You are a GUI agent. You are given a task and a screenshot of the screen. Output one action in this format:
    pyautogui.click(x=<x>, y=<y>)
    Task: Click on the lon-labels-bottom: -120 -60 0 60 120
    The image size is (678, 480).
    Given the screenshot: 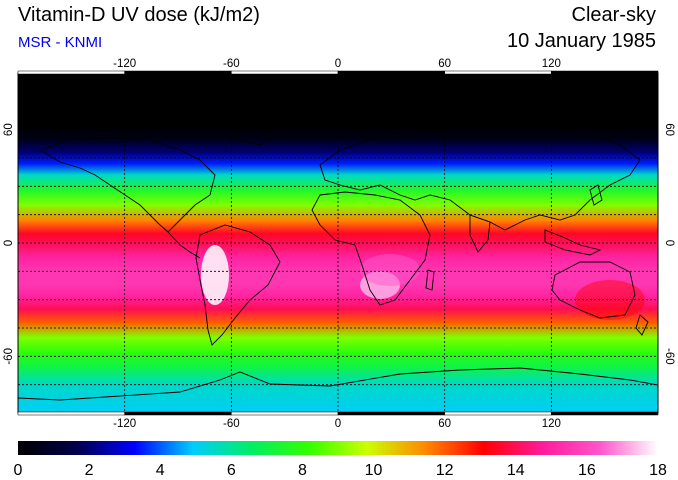 What is the action you would take?
    pyautogui.click(x=337, y=424)
    